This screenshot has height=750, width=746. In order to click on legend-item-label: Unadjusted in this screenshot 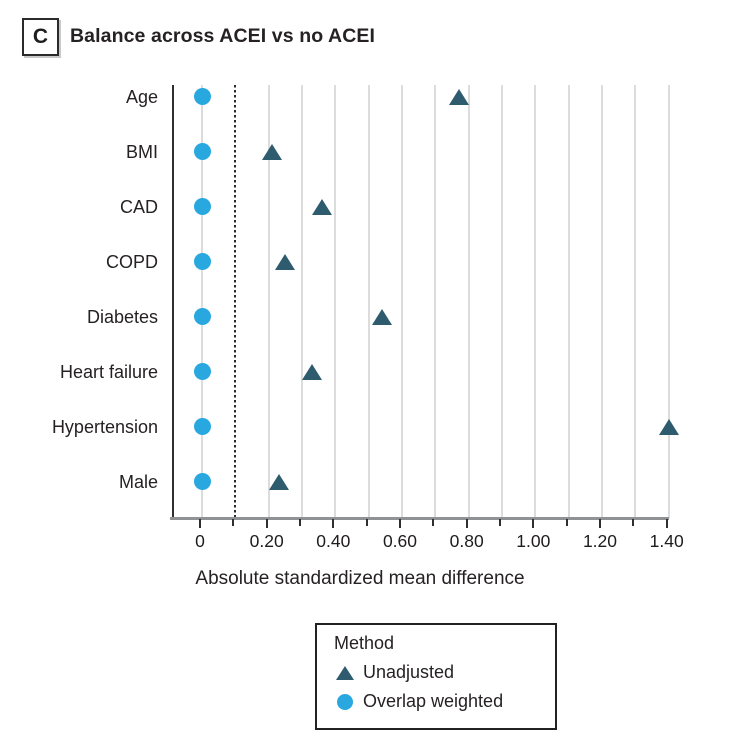, I will do `click(409, 672)`.